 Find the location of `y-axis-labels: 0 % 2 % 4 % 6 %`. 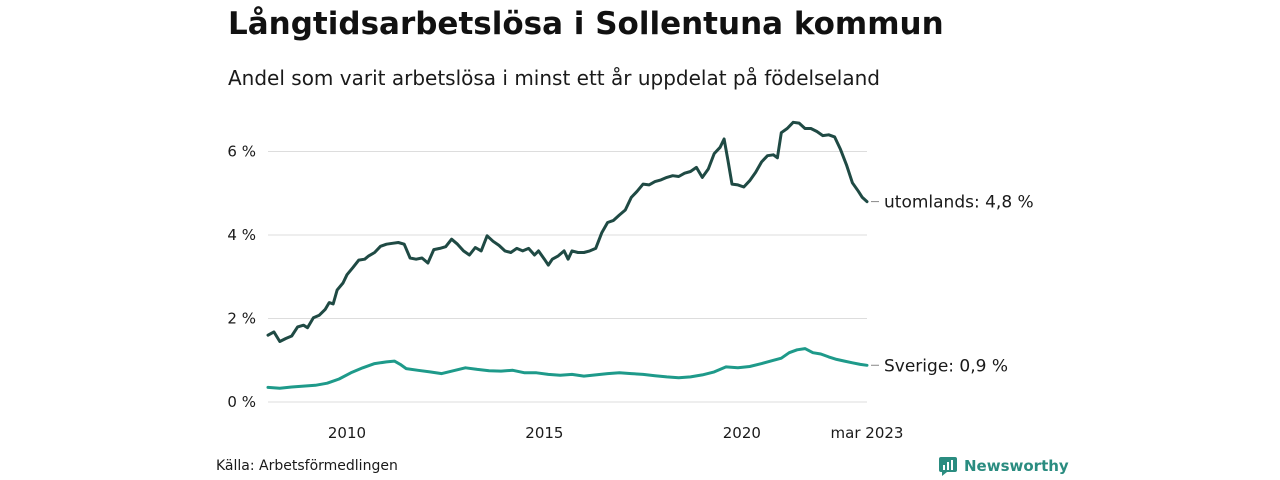

y-axis-labels: 0 % 2 % 4 % 6 % is located at coordinates (241, 277).